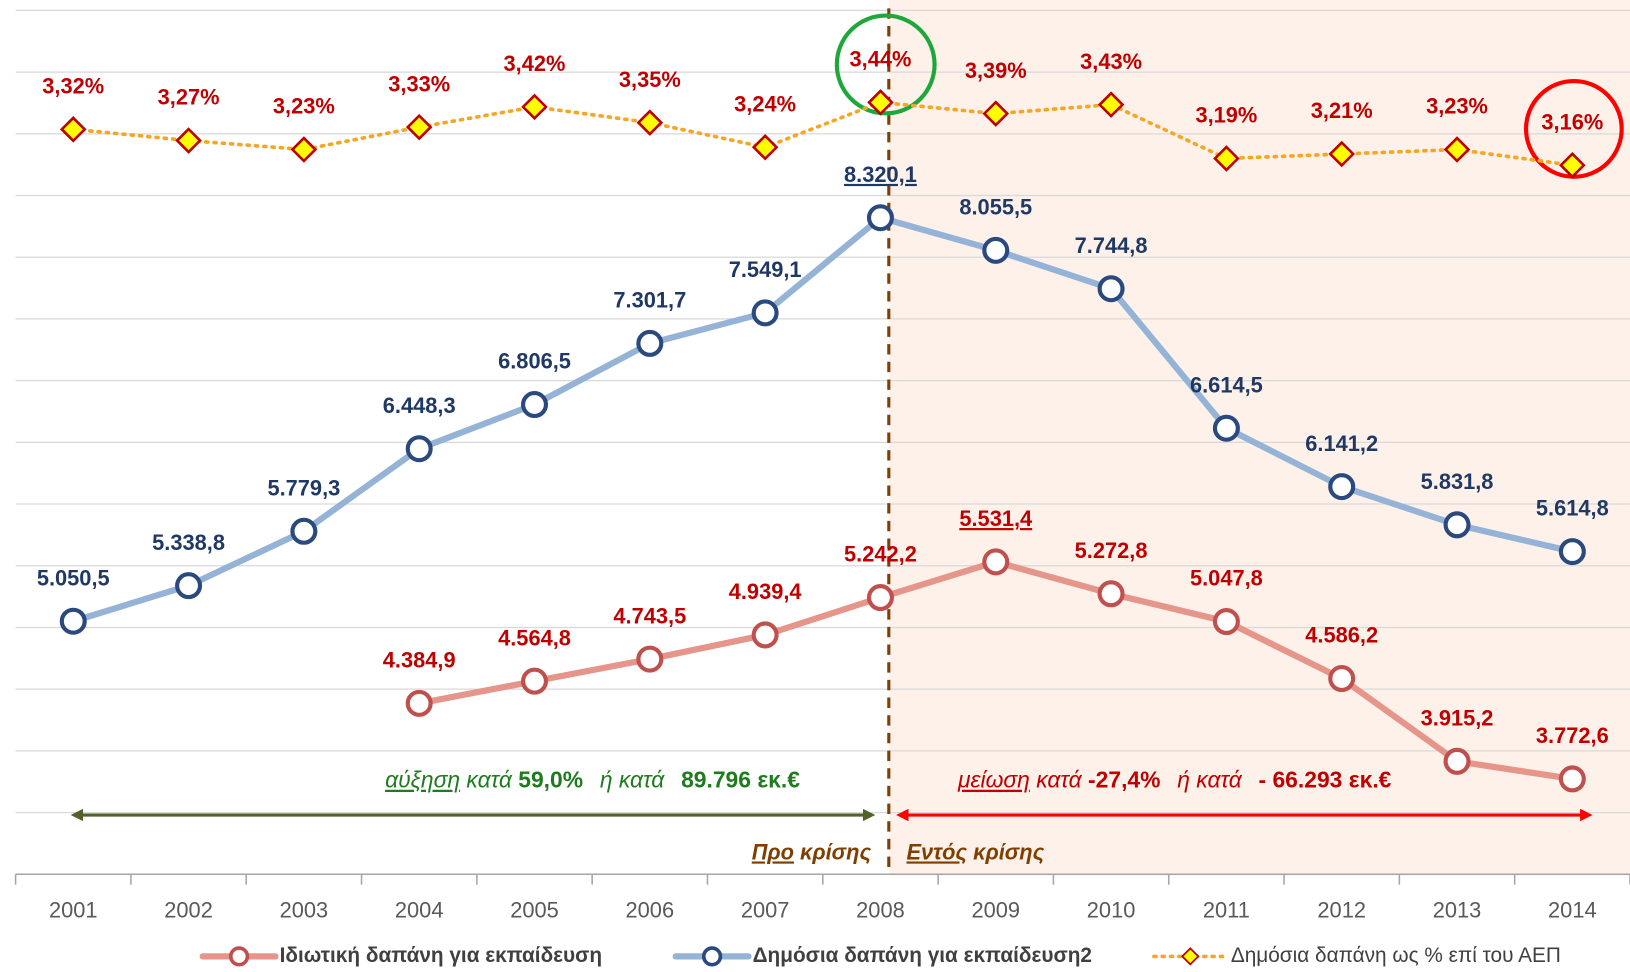 This screenshot has width=1630, height=972. What do you see at coordinates (823, 134) in the screenshot?
I see `series-line` at bounding box center [823, 134].